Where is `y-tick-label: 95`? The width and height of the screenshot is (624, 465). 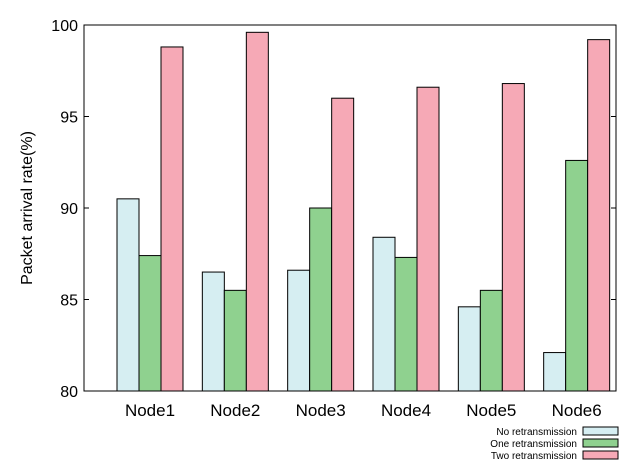
y-tick-label: 95 is located at coordinates (69, 118).